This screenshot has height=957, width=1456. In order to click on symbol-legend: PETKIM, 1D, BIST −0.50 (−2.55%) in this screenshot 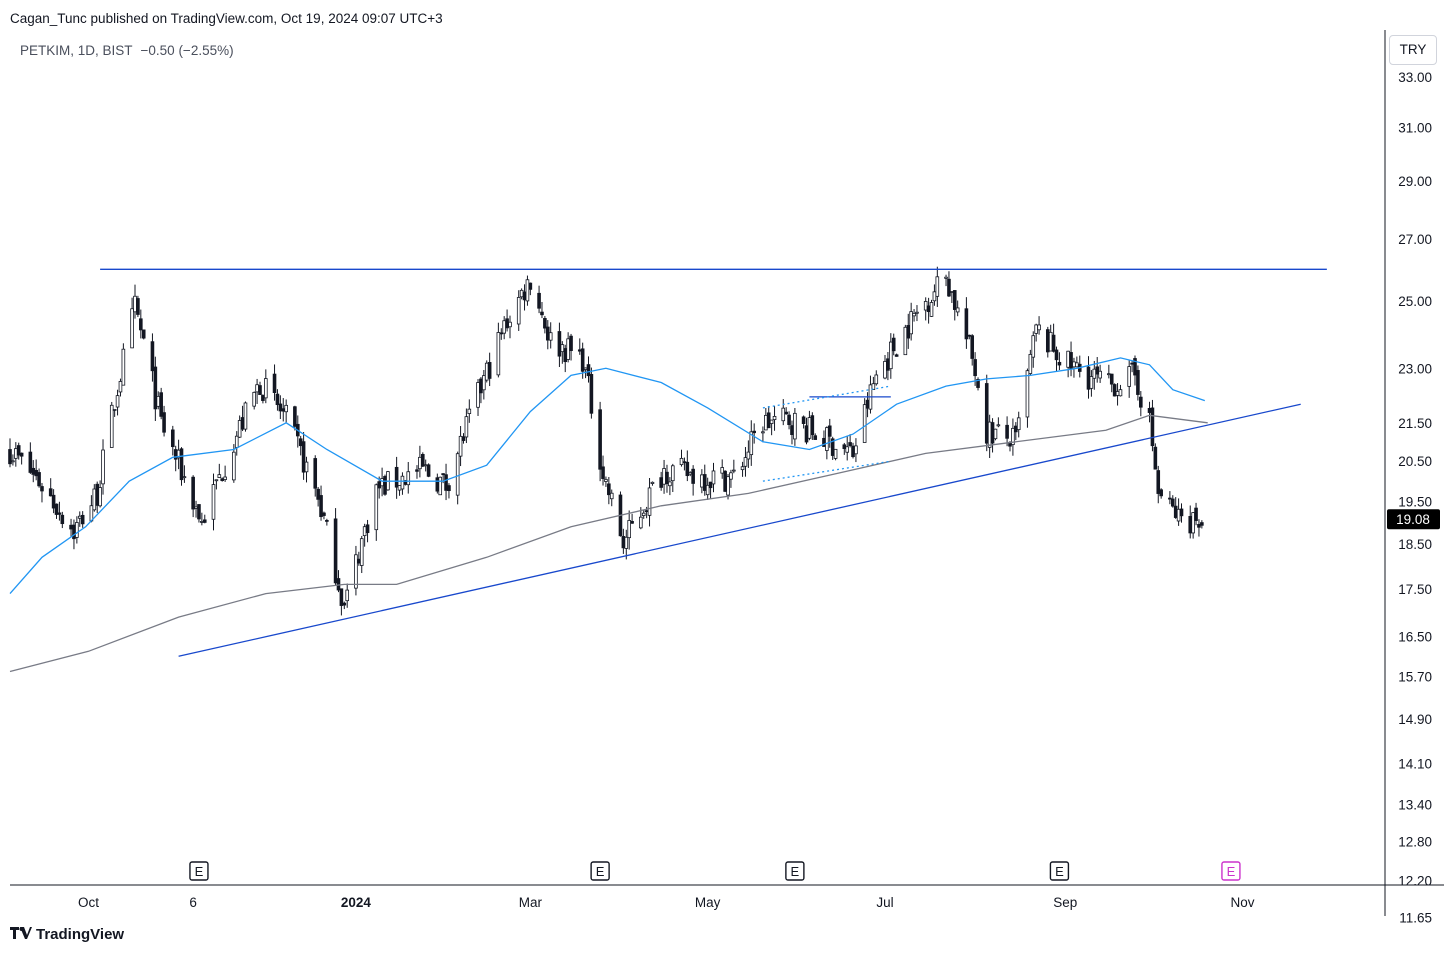, I will do `click(127, 50)`.